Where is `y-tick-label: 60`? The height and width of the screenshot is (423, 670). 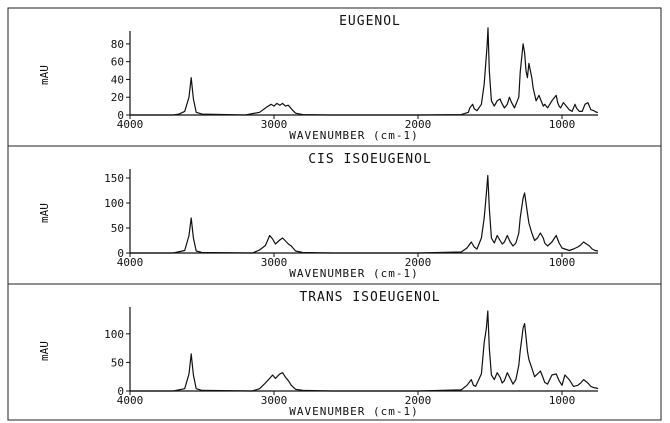
y-tick-label: 60 is located at coordinates (117, 62).